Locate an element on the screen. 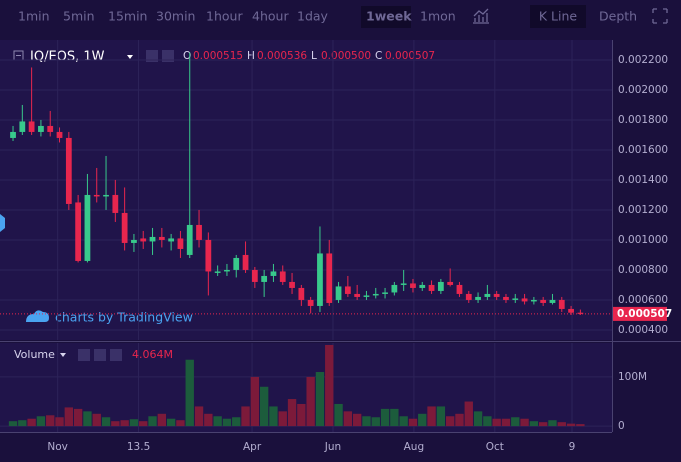 The width and height of the screenshot is (681, 462). ohlc-key: L is located at coordinates (314, 56).